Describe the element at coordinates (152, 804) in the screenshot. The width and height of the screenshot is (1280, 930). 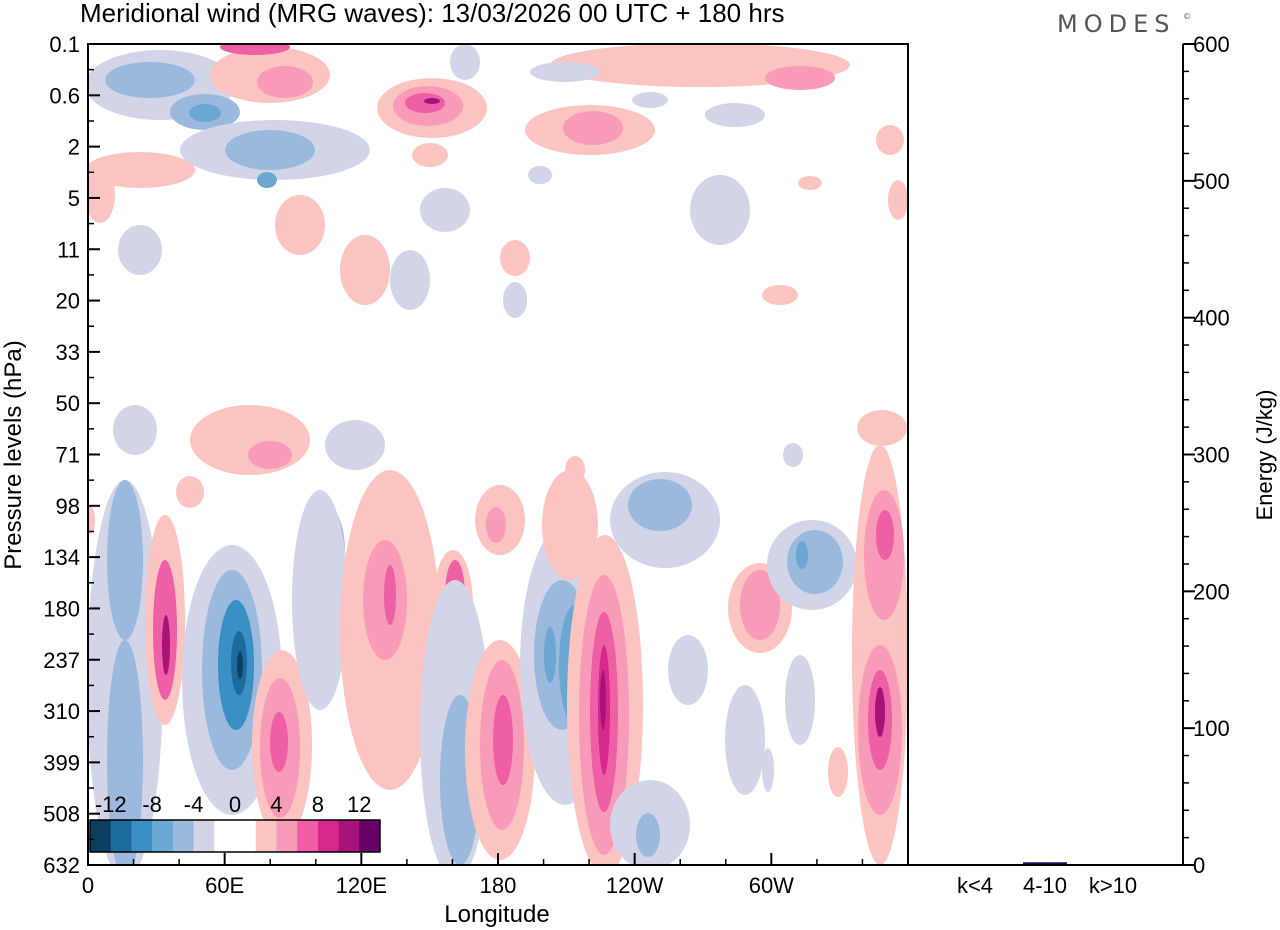
I see `colorbar-tick-label: -8` at that location.